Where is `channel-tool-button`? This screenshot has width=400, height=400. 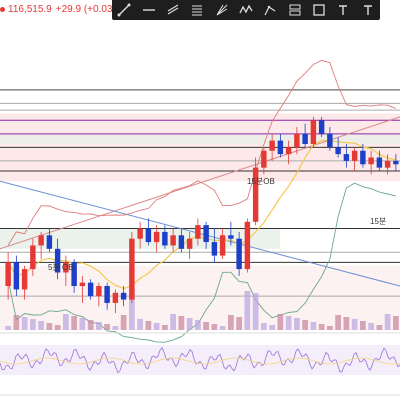 channel-tool-button is located at coordinates (173, 10).